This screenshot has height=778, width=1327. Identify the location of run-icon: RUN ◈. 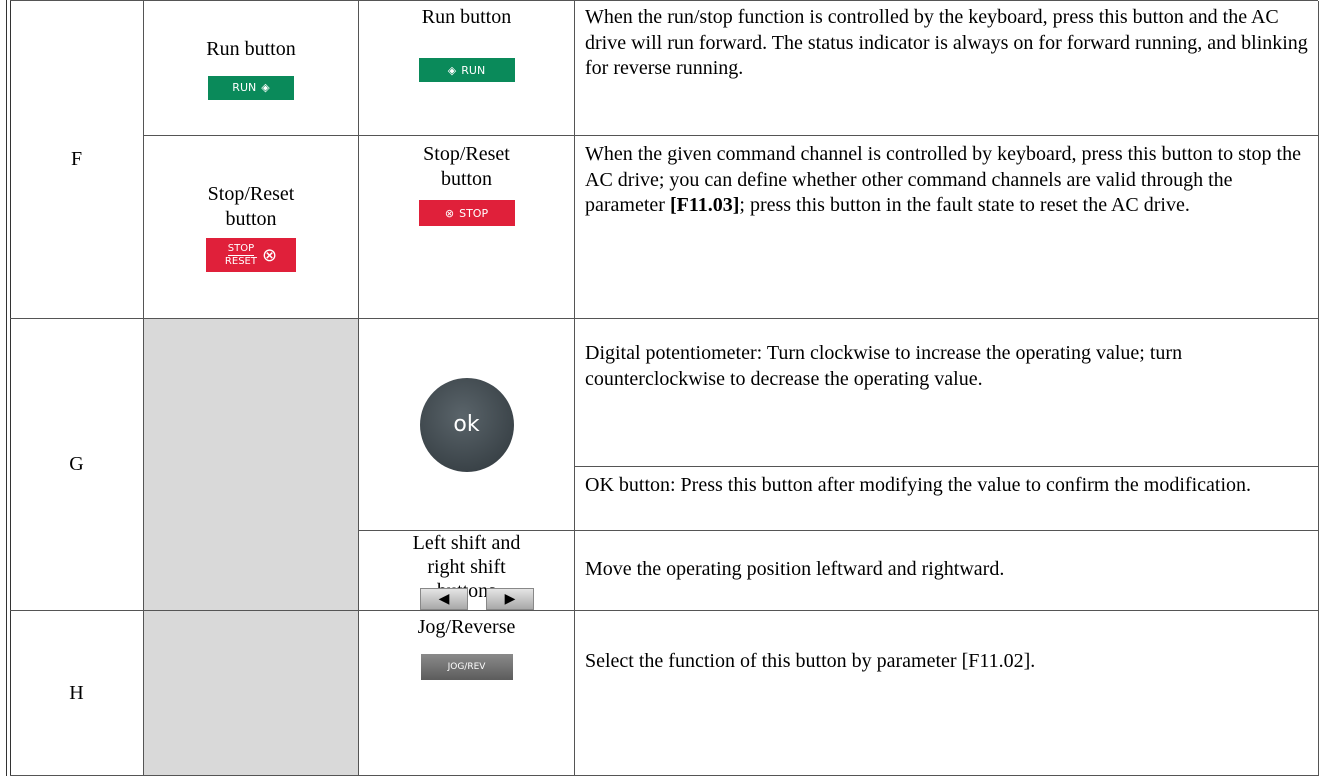
(251, 87).